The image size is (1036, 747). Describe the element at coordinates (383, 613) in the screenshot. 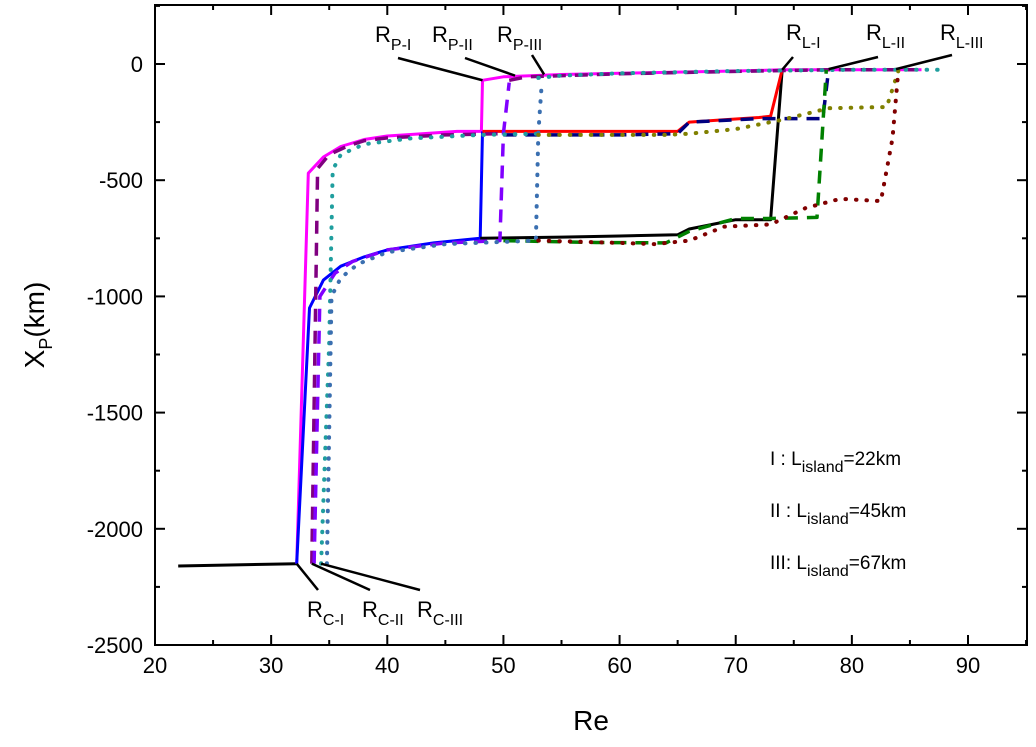

I see `annotation-label: RC-II` at that location.